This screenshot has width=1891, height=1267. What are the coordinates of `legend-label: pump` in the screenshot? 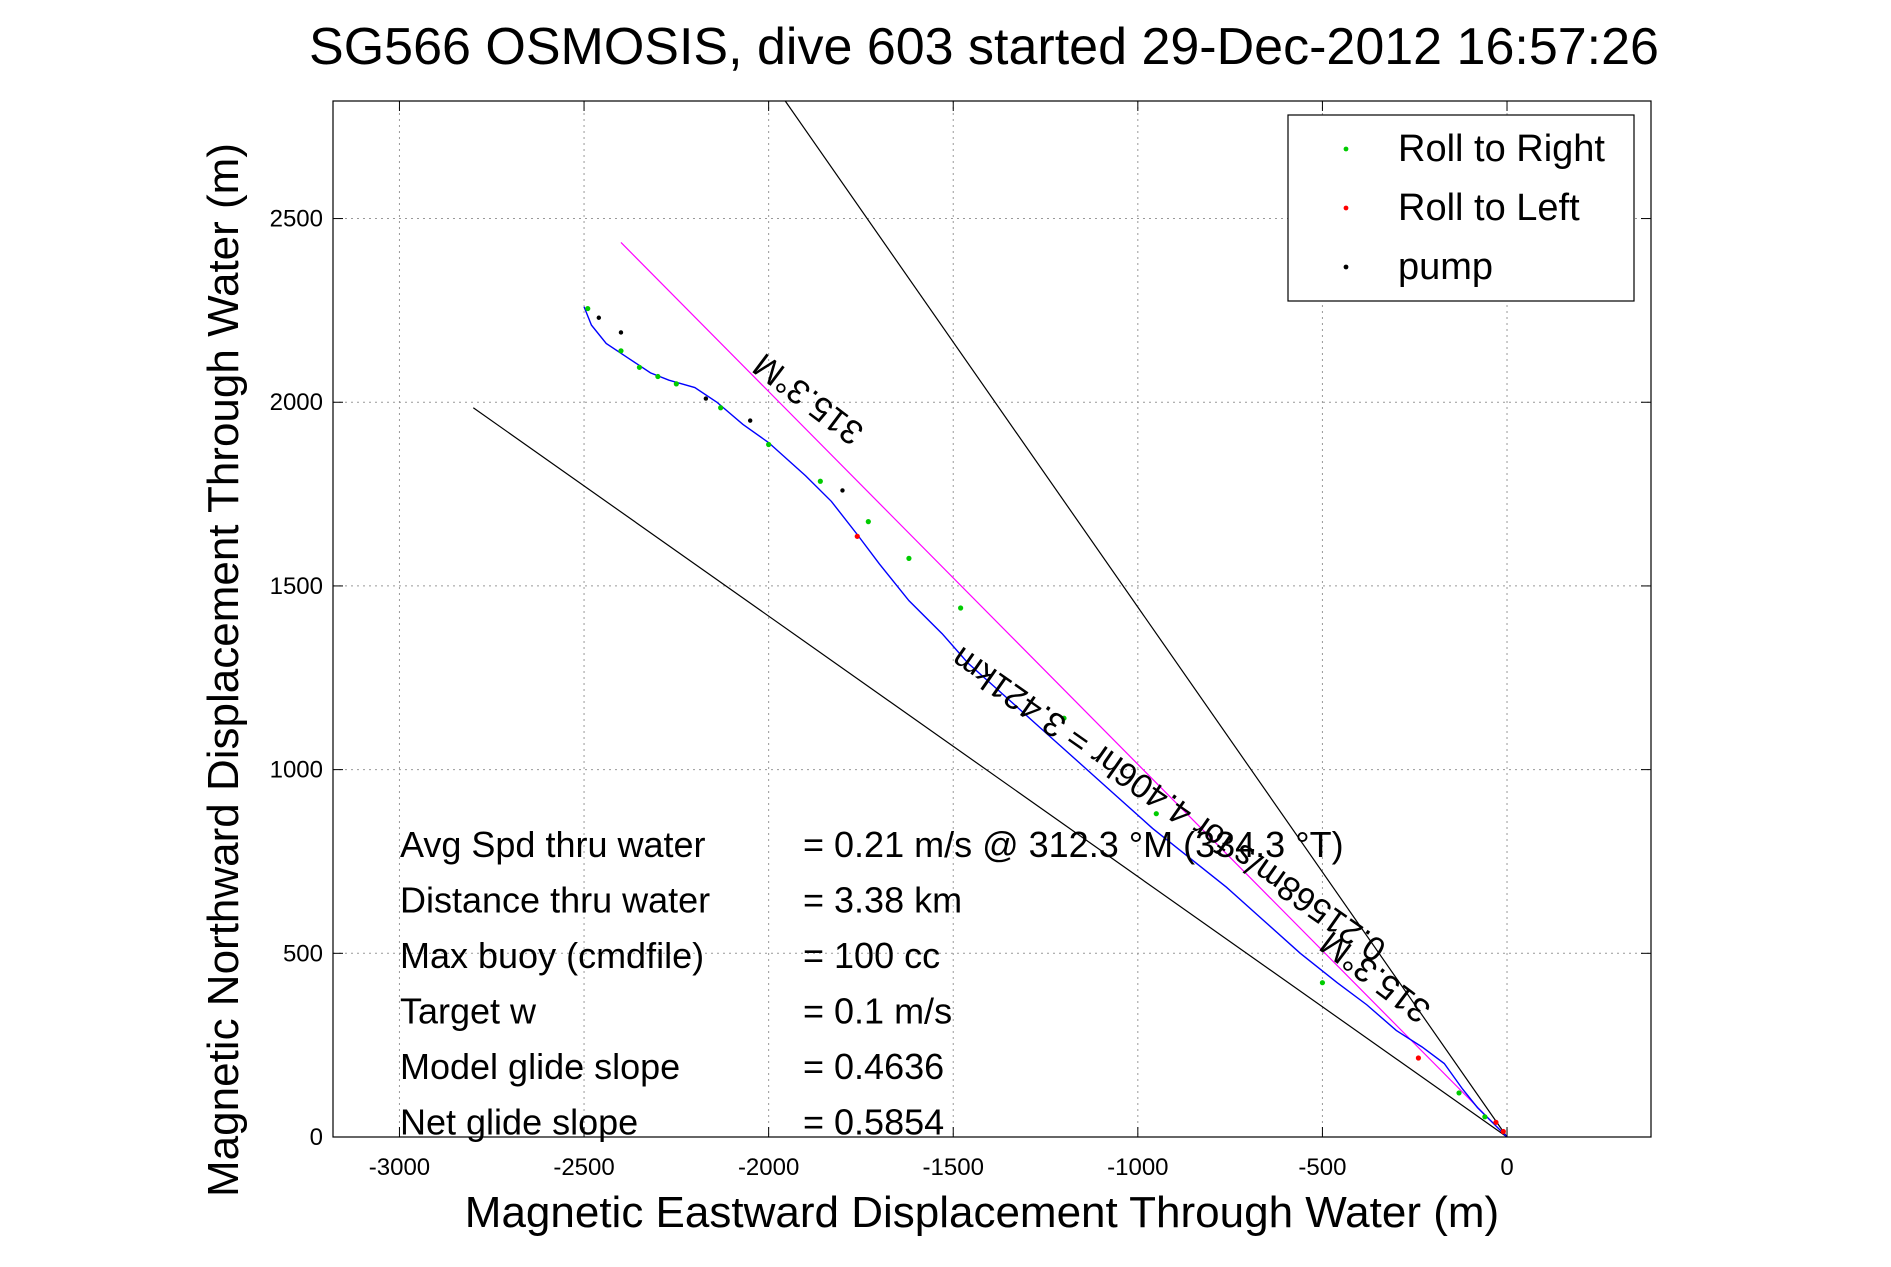 It's located at (1445, 267).